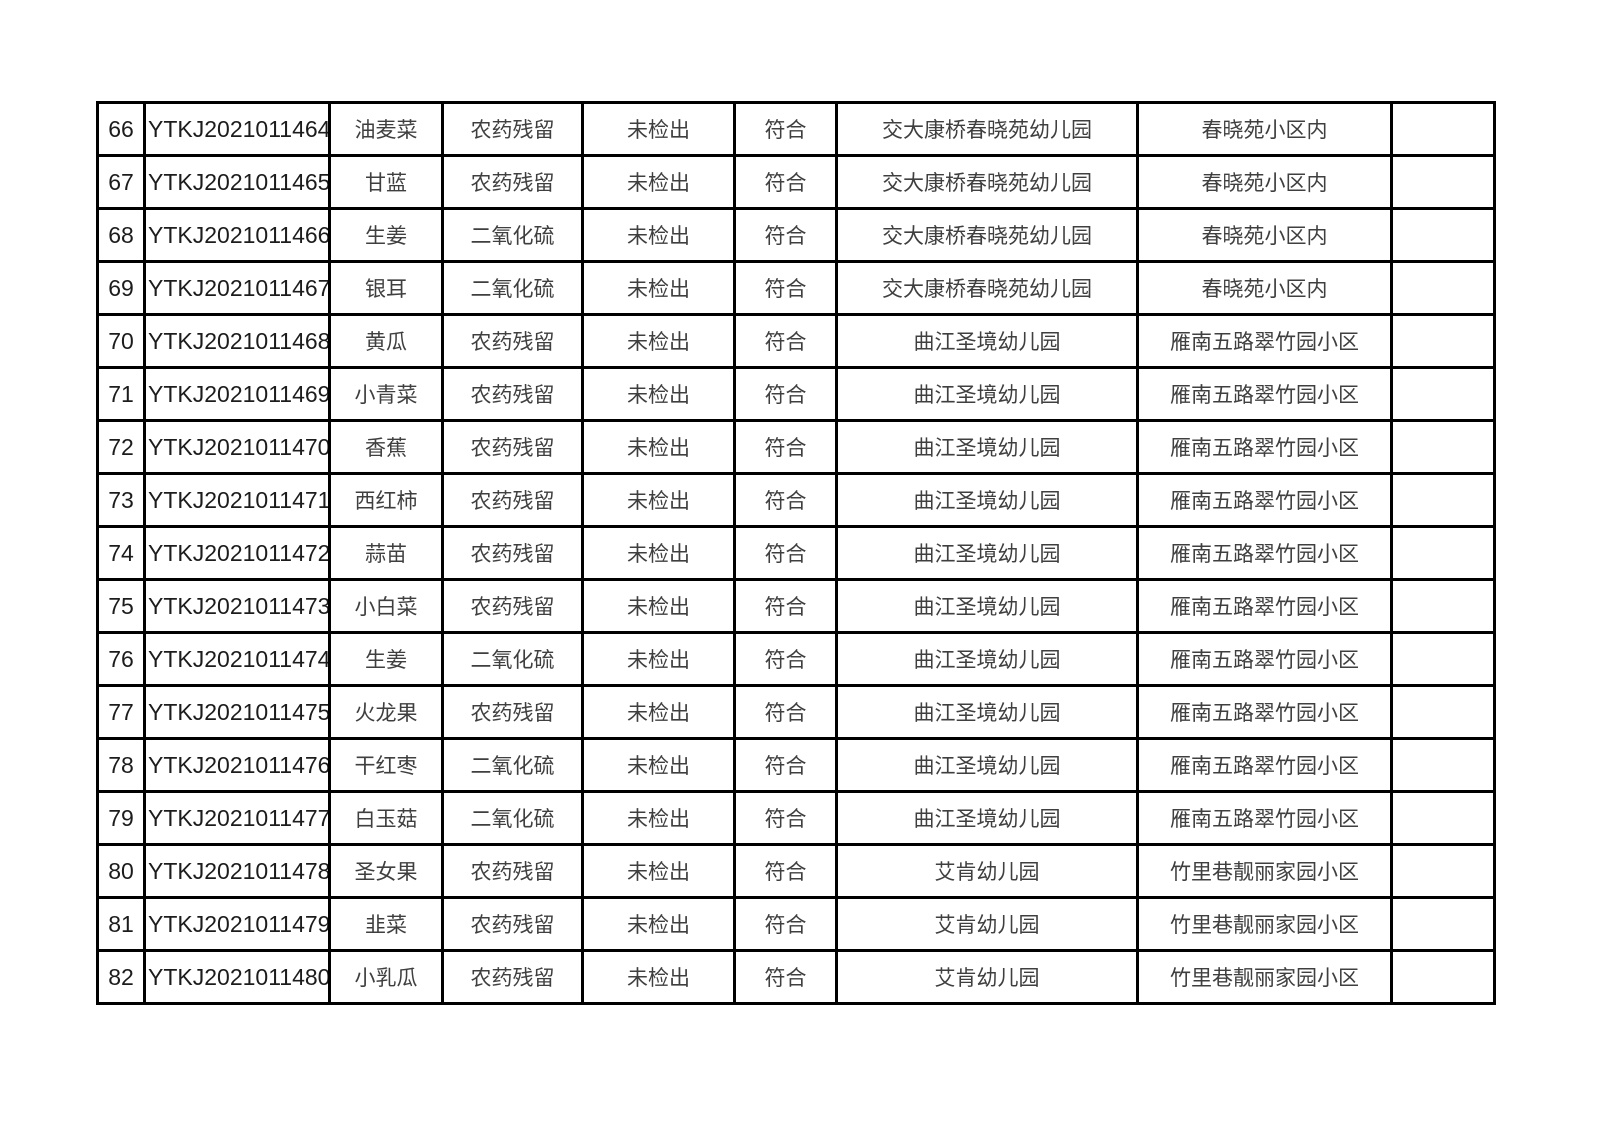 The image size is (1600, 1131). I want to click on cell-row-number: 78, so click(121, 765).